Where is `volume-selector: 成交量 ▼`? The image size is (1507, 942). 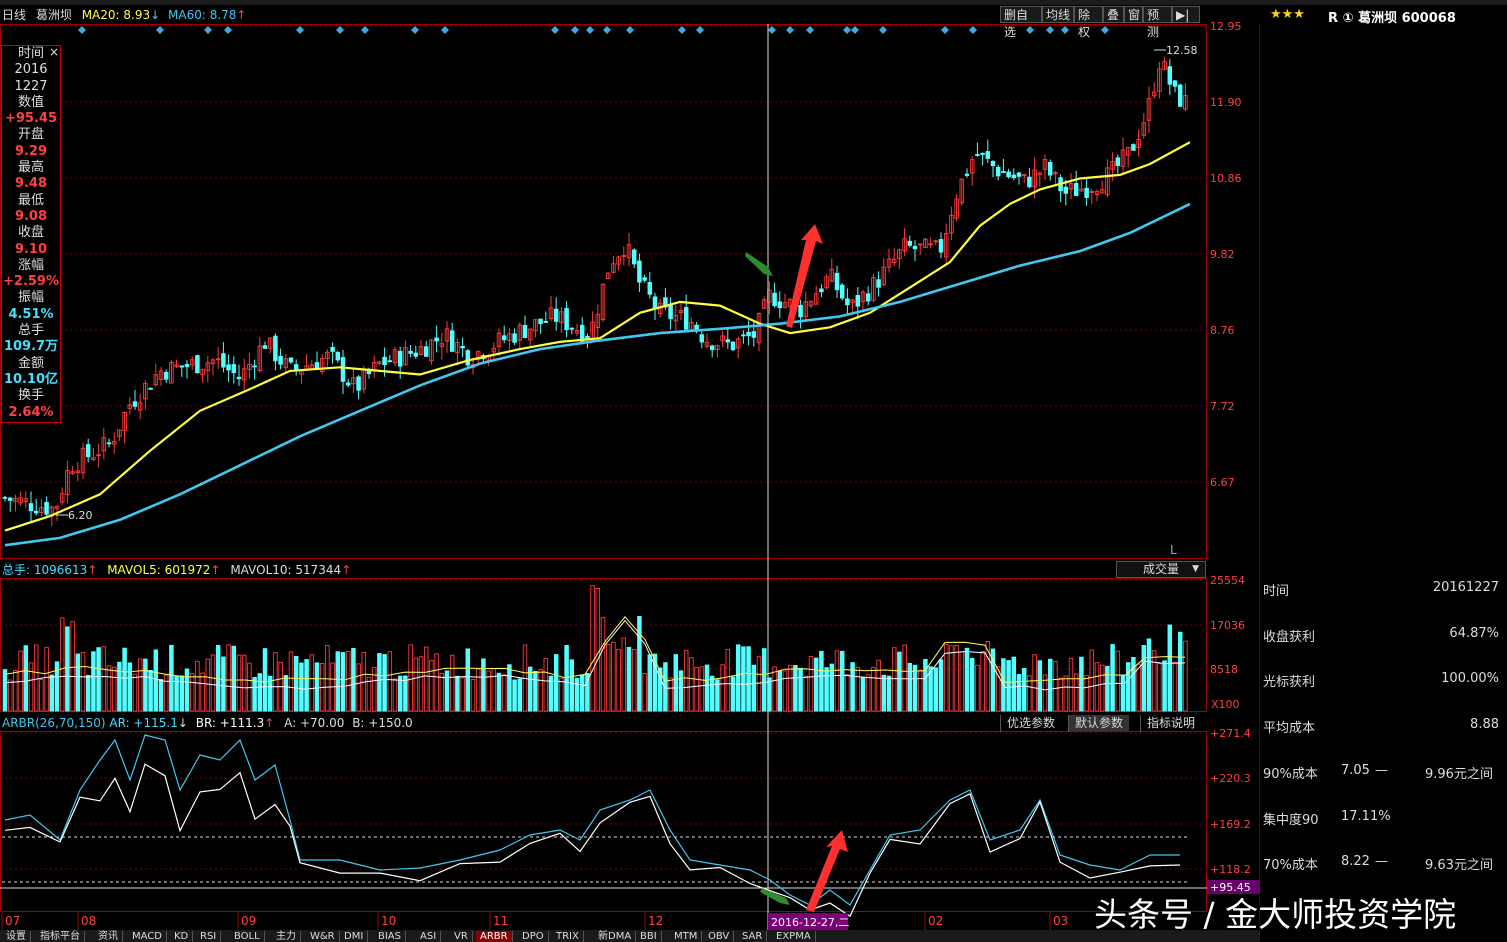 volume-selector: 成交量 ▼ is located at coordinates (1161, 569).